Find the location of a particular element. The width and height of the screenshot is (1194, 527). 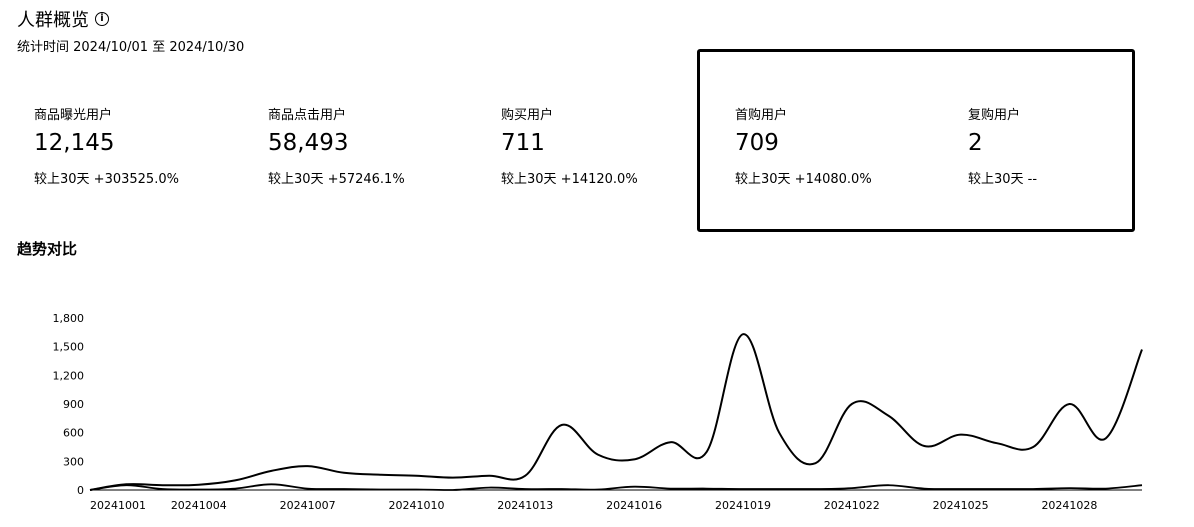

metric-compare: 较上30天 +14120.0% is located at coordinates (569, 179).